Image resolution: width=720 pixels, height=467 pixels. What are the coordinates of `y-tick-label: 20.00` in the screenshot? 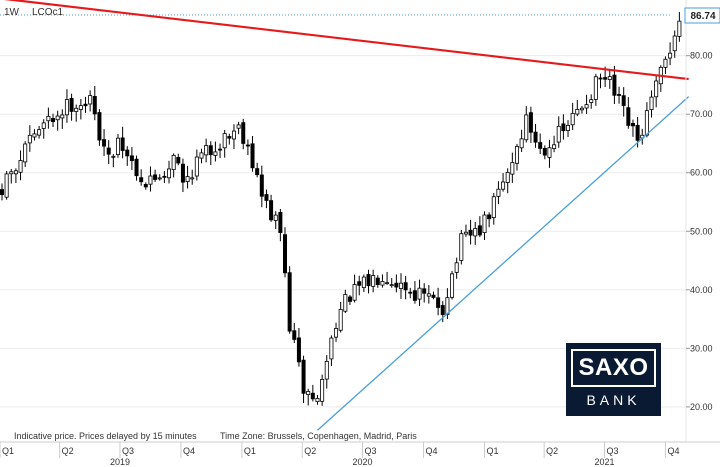 It's located at (701, 407).